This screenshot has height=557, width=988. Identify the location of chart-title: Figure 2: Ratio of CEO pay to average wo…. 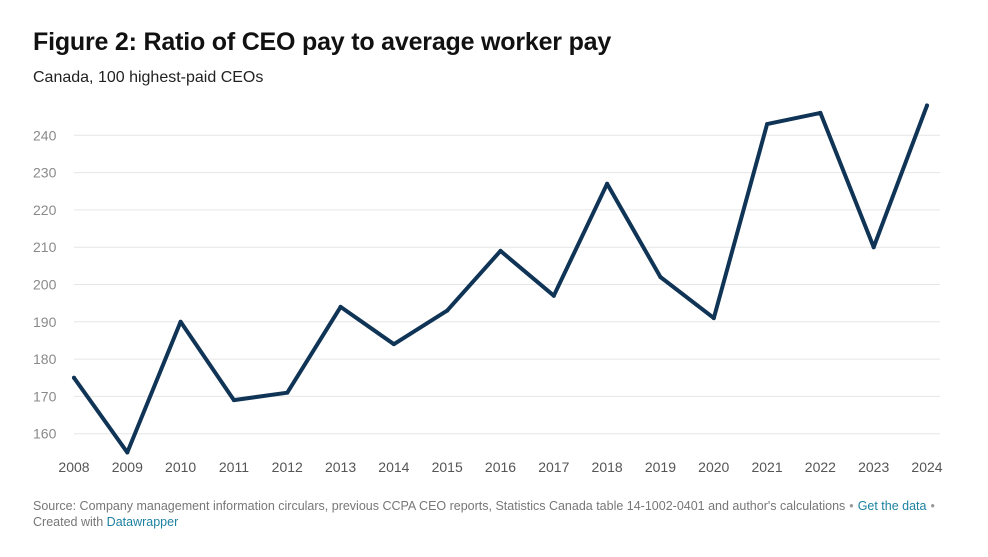
(322, 42).